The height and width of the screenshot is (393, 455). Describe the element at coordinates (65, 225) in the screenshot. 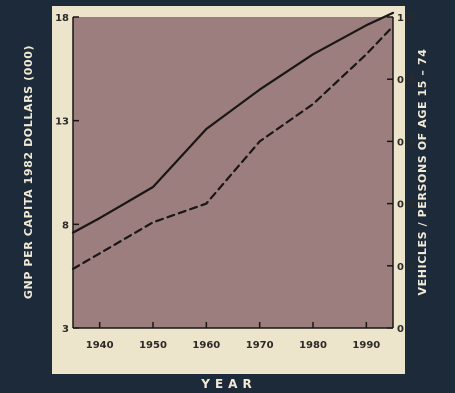

I see `y-tick-label: 8` at that location.